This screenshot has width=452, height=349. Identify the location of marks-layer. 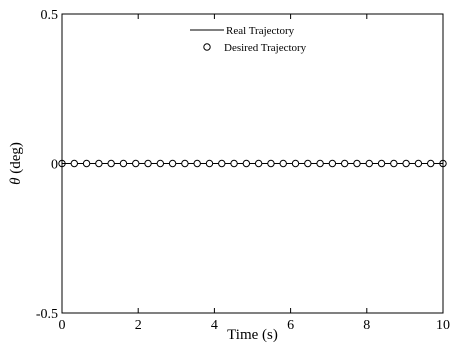
(252, 163).